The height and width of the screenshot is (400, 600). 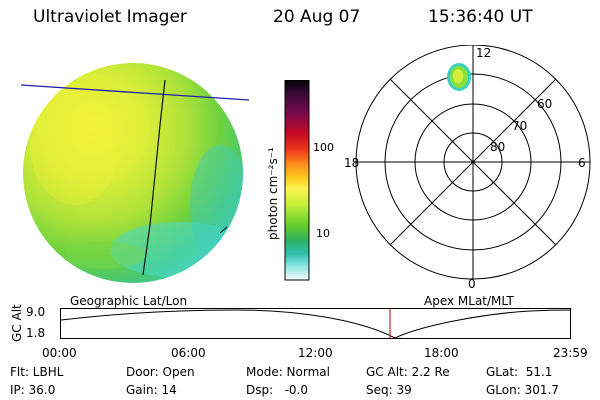 I want to click on status-gain: Gain: 14, so click(x=151, y=390).